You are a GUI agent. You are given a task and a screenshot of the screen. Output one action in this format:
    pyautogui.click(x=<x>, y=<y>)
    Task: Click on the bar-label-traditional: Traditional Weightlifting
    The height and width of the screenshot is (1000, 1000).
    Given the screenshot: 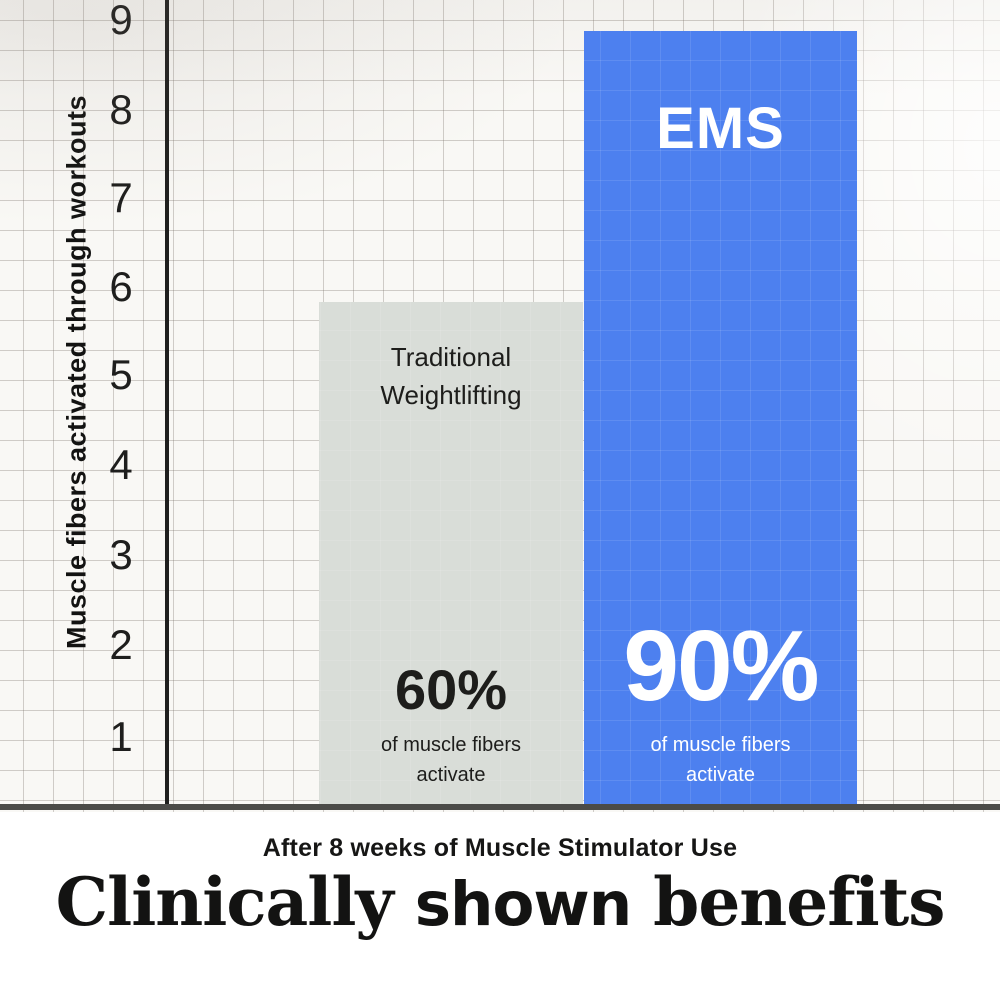 What is the action you would take?
    pyautogui.click(x=451, y=376)
    